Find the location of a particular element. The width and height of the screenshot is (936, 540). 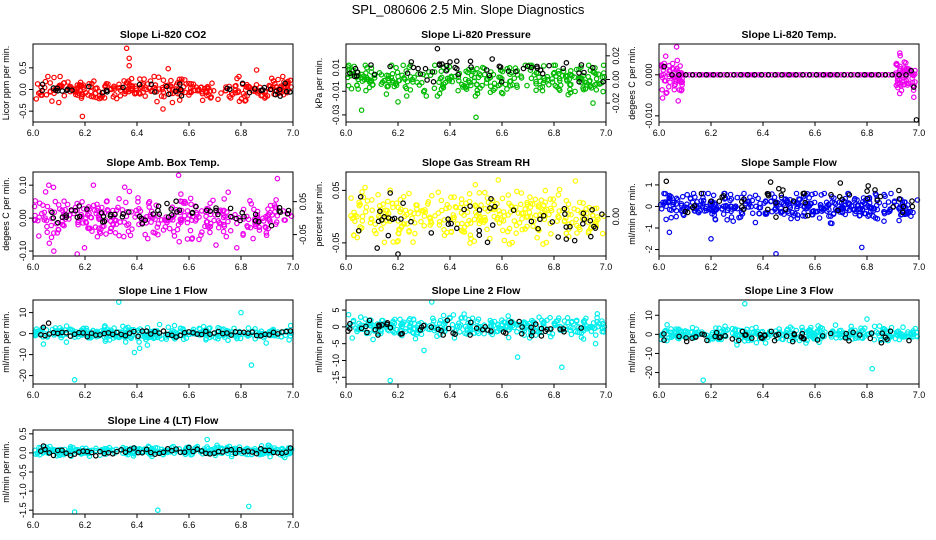

x-tick-label: 7.0 is located at coordinates (293, 267).